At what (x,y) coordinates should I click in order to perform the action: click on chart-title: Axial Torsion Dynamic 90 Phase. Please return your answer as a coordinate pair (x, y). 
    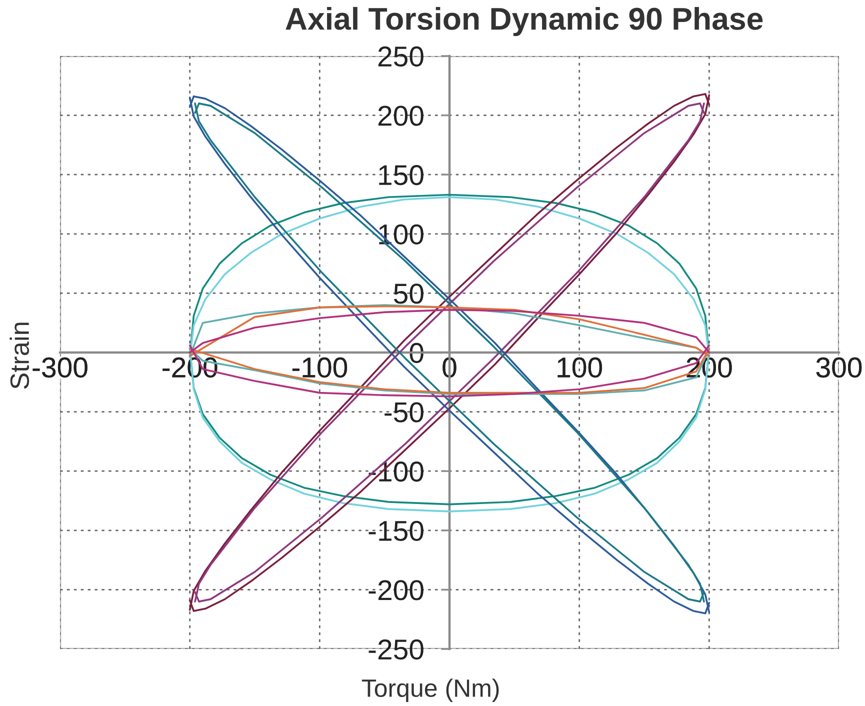
    Looking at the image, I should click on (524, 21).